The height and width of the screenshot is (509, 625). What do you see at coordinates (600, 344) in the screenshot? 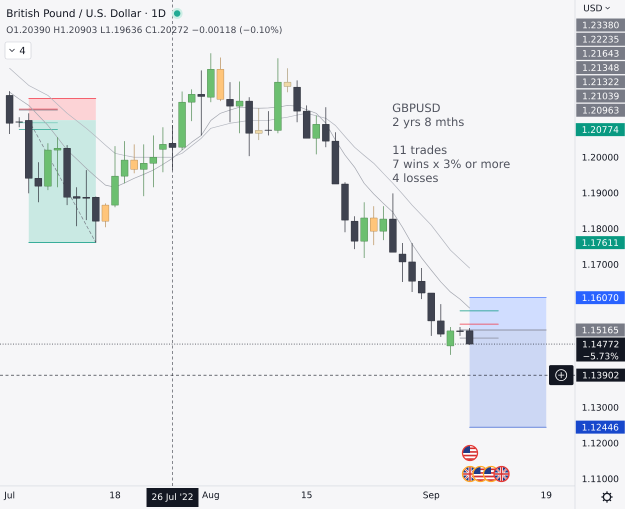
I see `ref-line-label: 1.14772` at bounding box center [600, 344].